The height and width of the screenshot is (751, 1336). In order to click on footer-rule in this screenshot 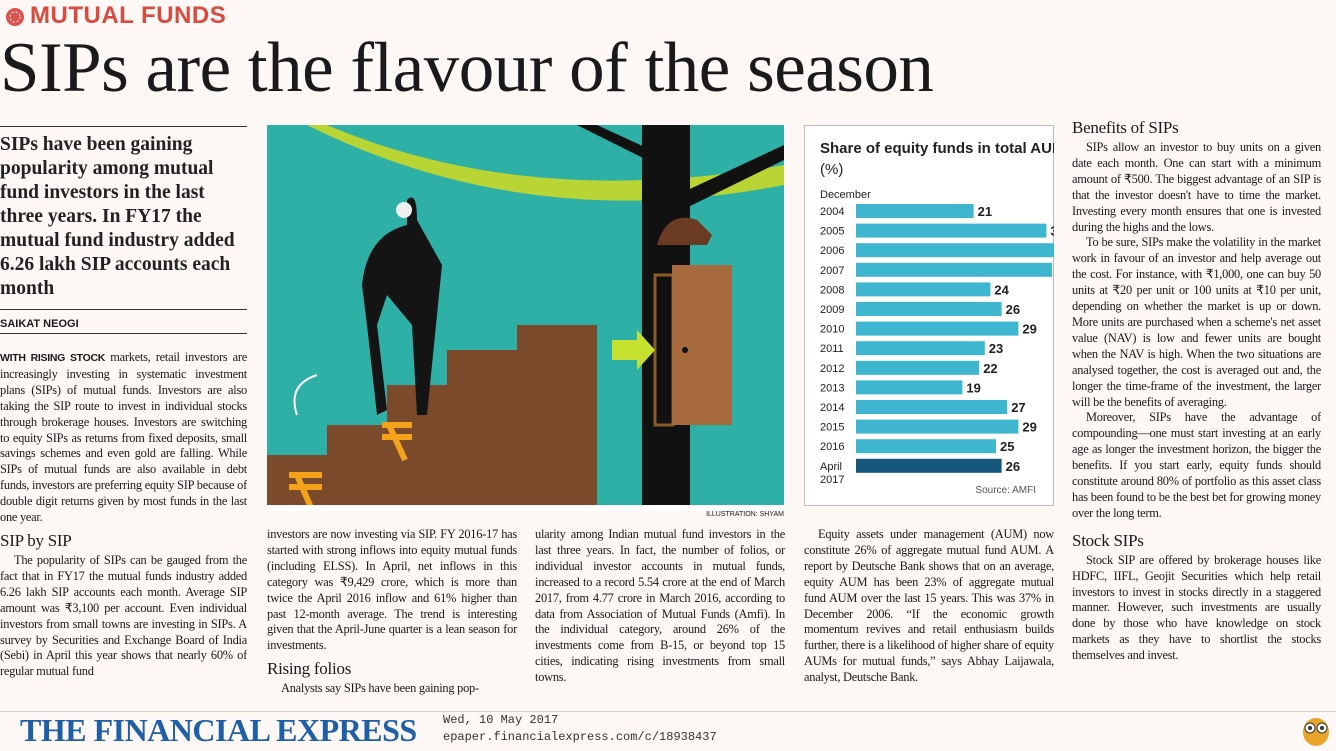, I will do `click(668, 711)`.